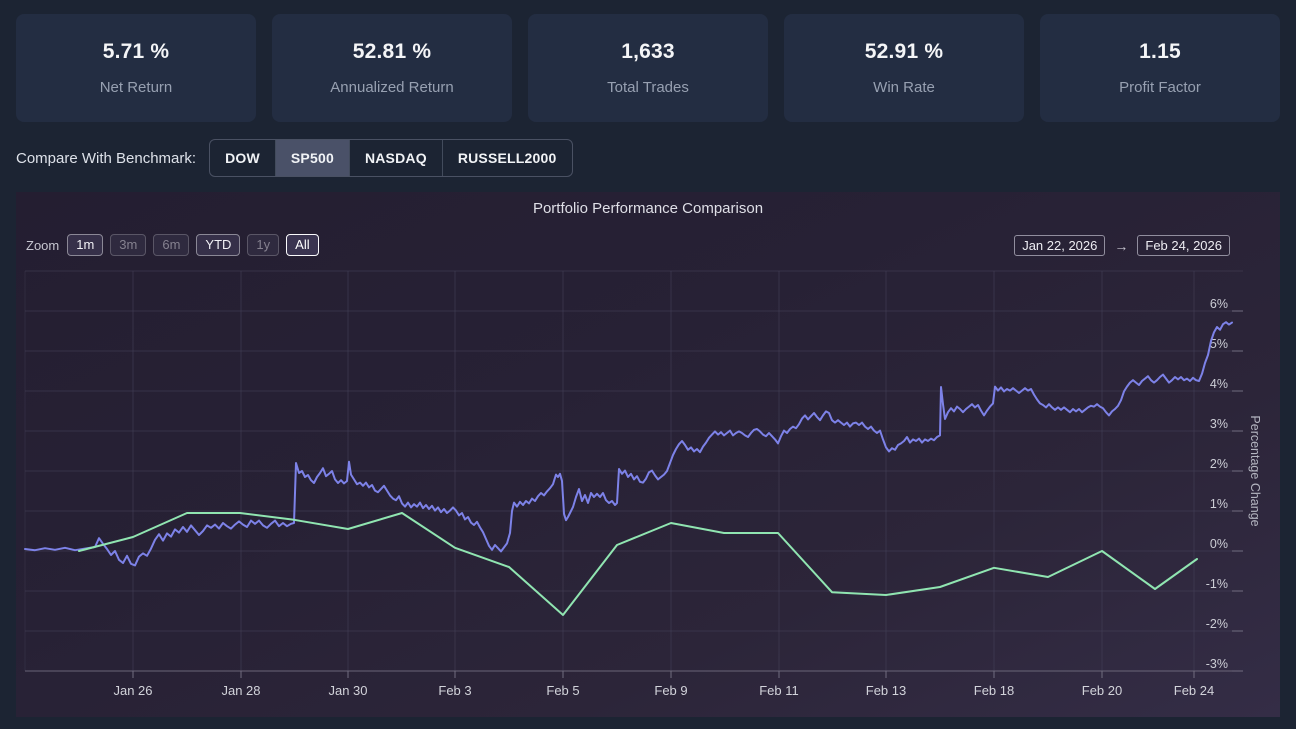  What do you see at coordinates (1219, 424) in the screenshot?
I see `y-axis-label: 3%` at bounding box center [1219, 424].